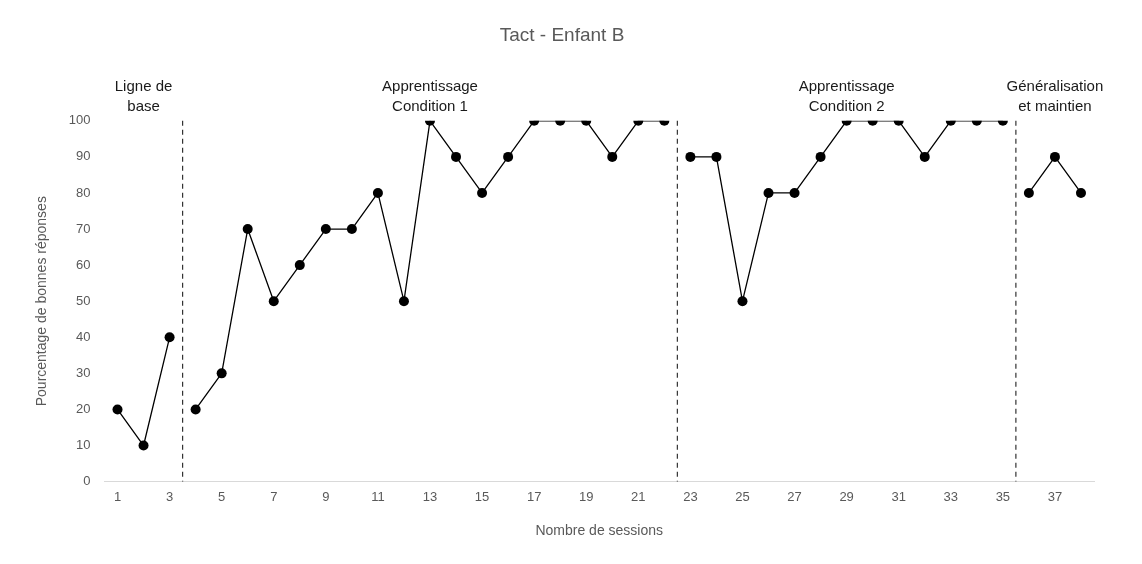 This screenshot has width=1142, height=564. What do you see at coordinates (1055, 95) in the screenshot?
I see `text: Généralisation et maintien` at bounding box center [1055, 95].